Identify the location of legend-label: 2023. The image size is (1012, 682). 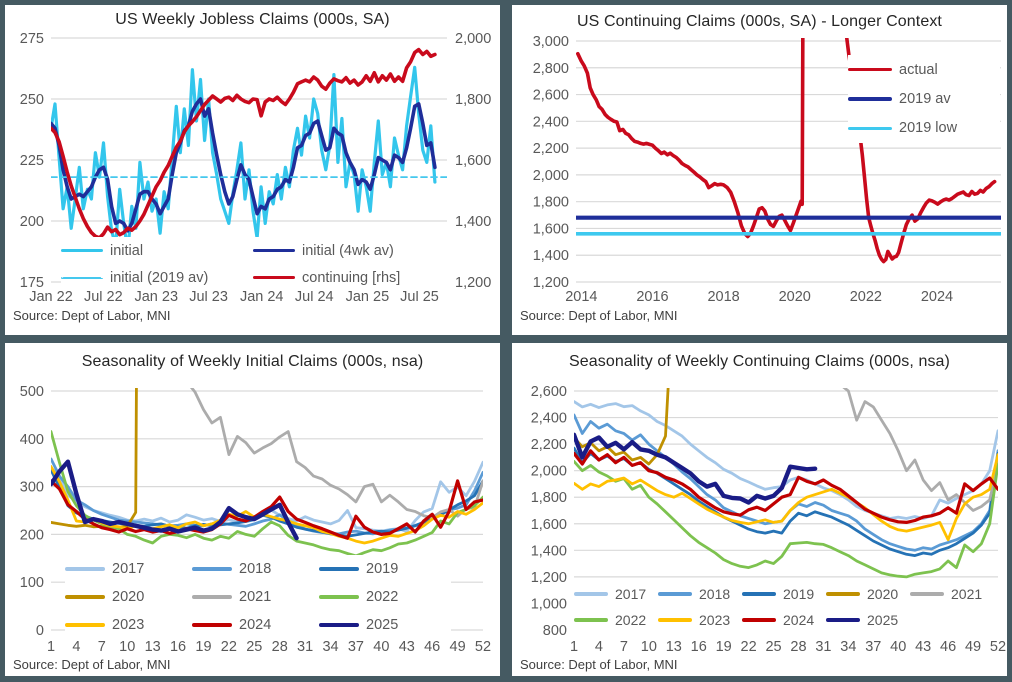
(128, 625).